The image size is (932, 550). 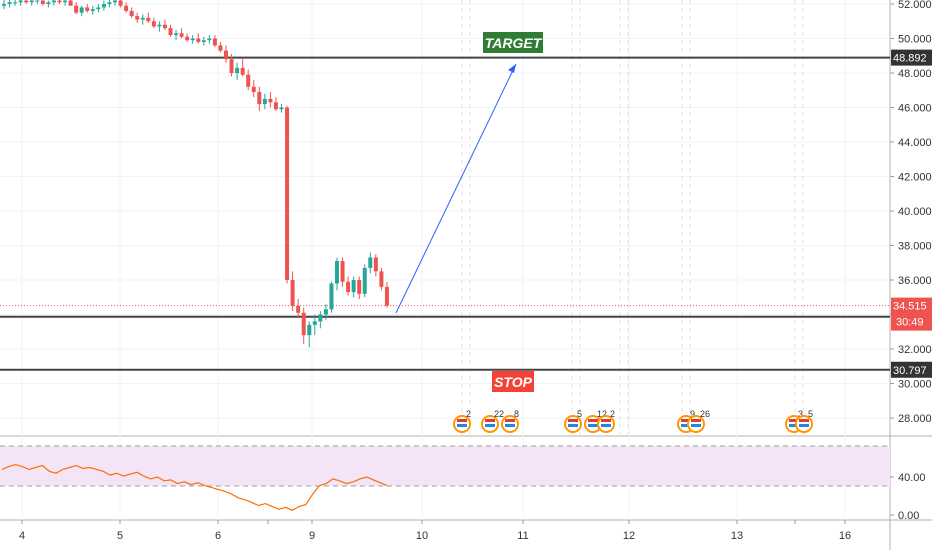 I want to click on price-tick-label: 30.000, so click(x=915, y=385).